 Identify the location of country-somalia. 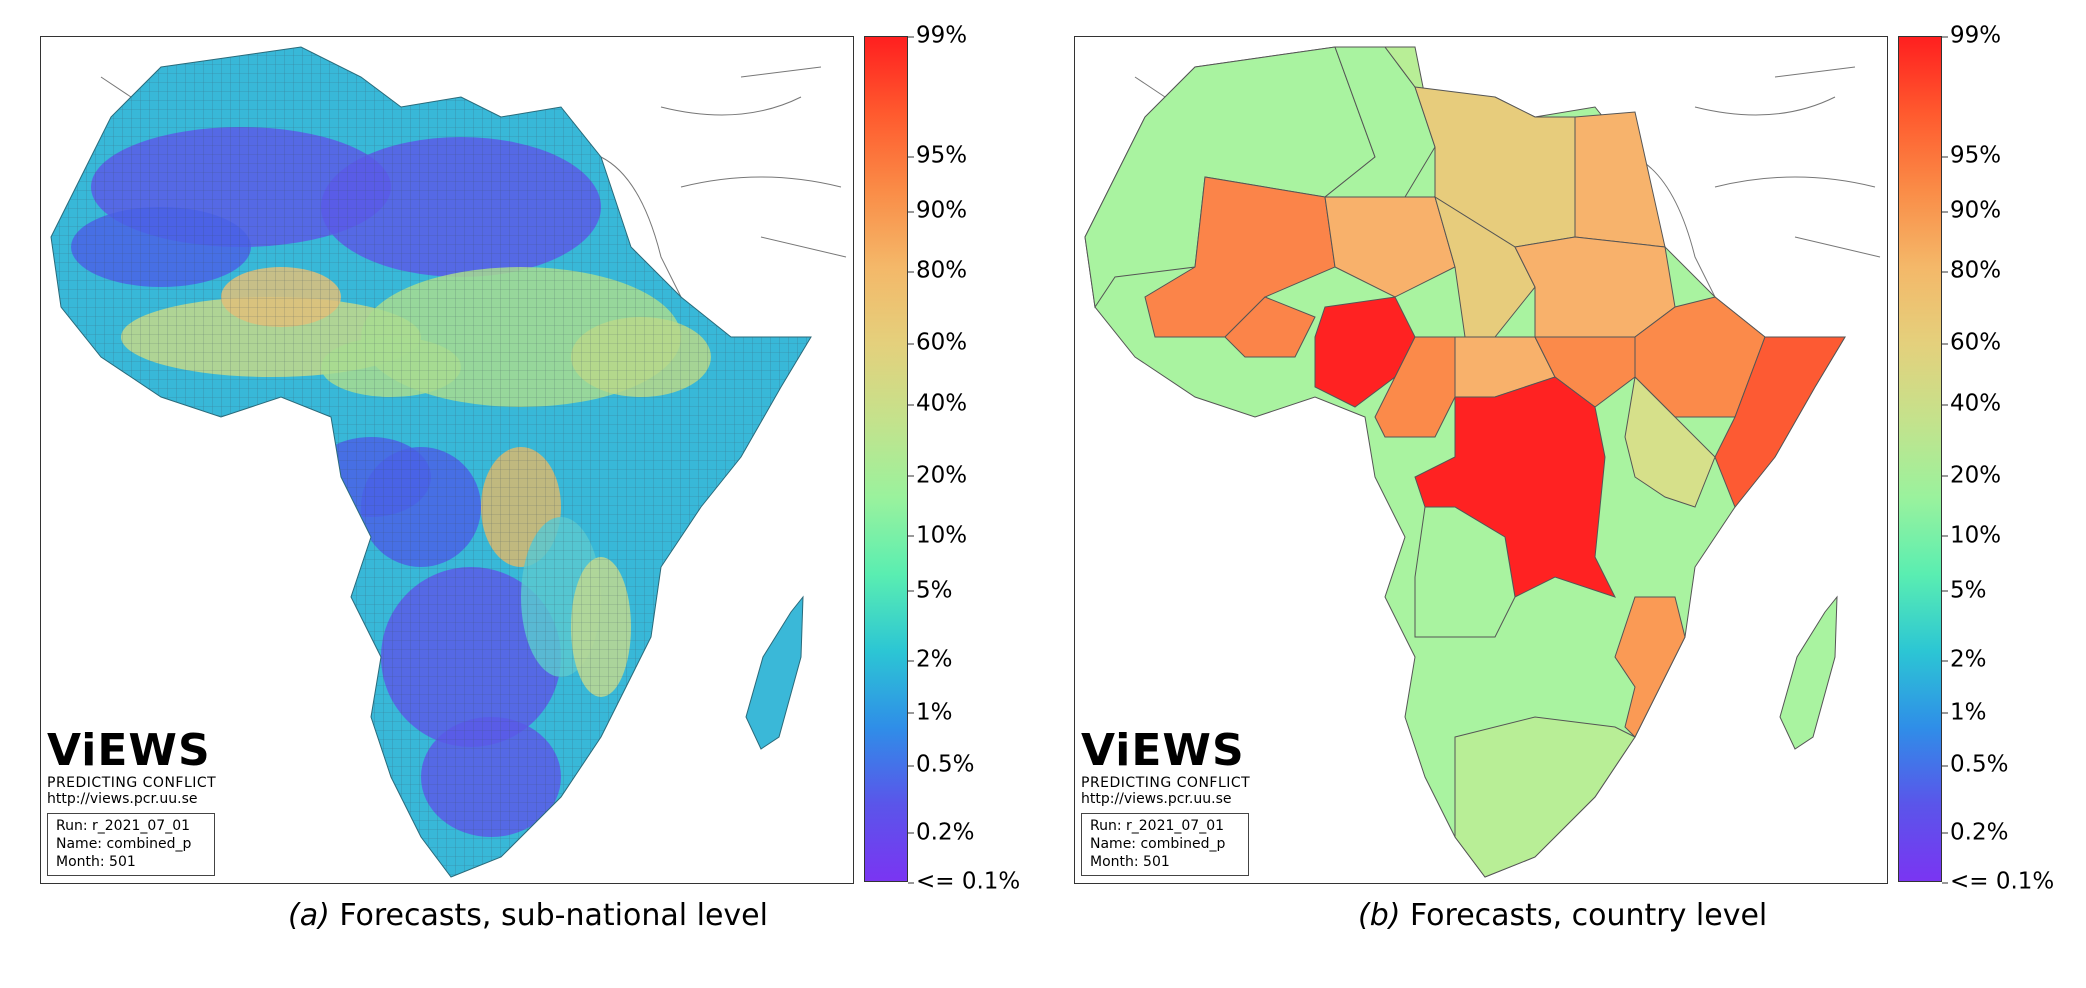
(1780, 422).